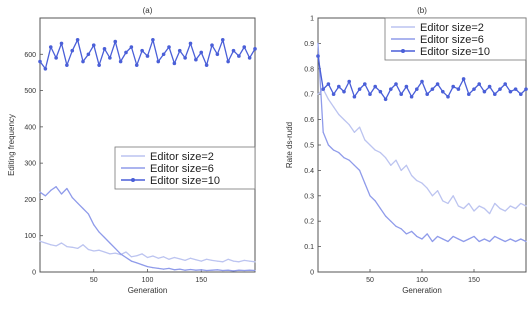  Describe the element at coordinates (185, 181) in the screenshot. I see `chart-1-legend-label: Editor size=10` at that location.